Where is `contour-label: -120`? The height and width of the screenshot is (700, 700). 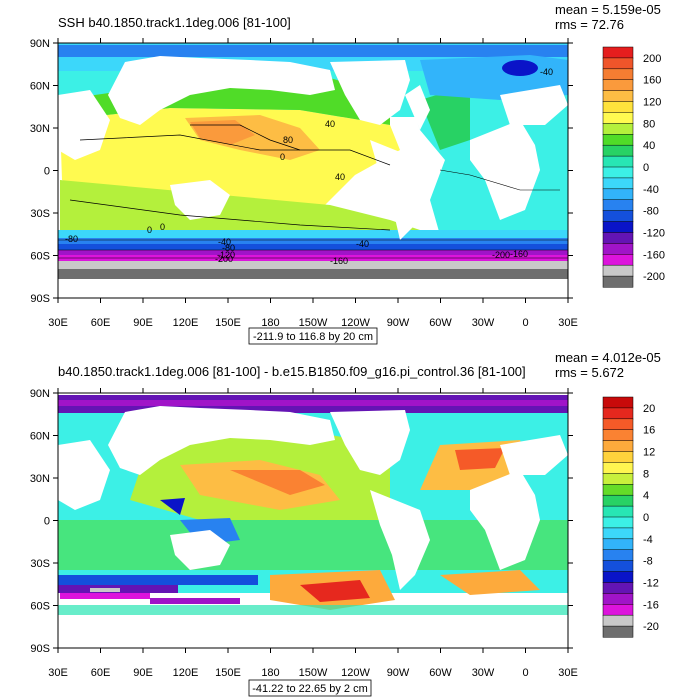
contour-label: -120 is located at coordinates (226, 255).